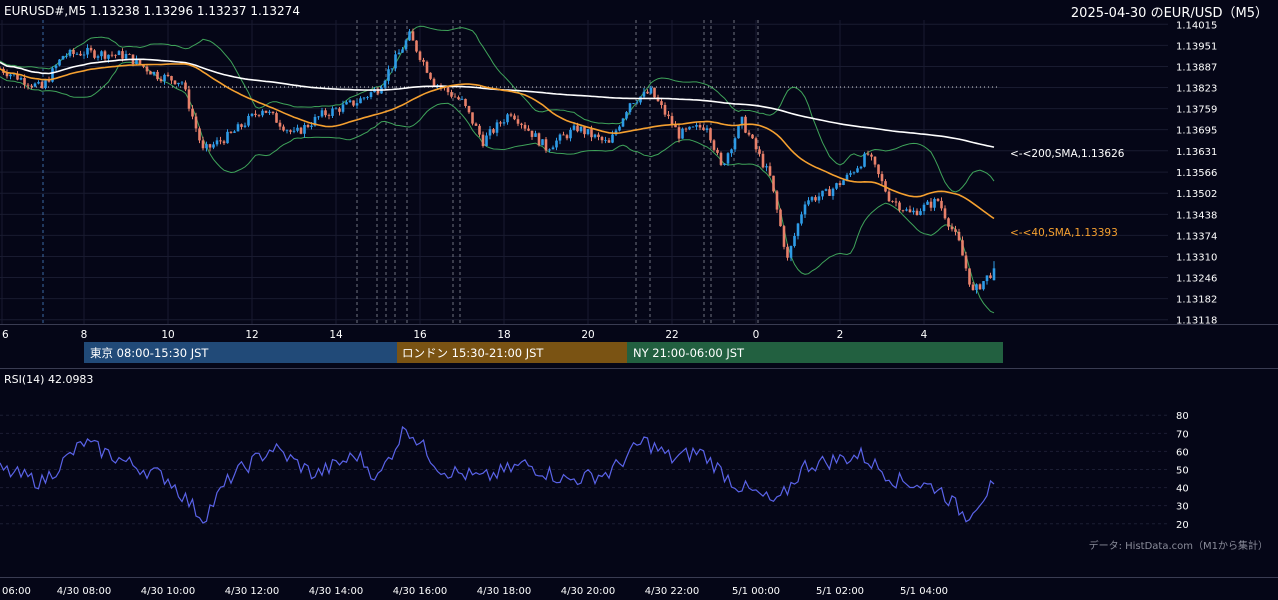 This screenshot has width=1278, height=600. I want to click on price-tick-label: 1.13182, so click(1196, 300).